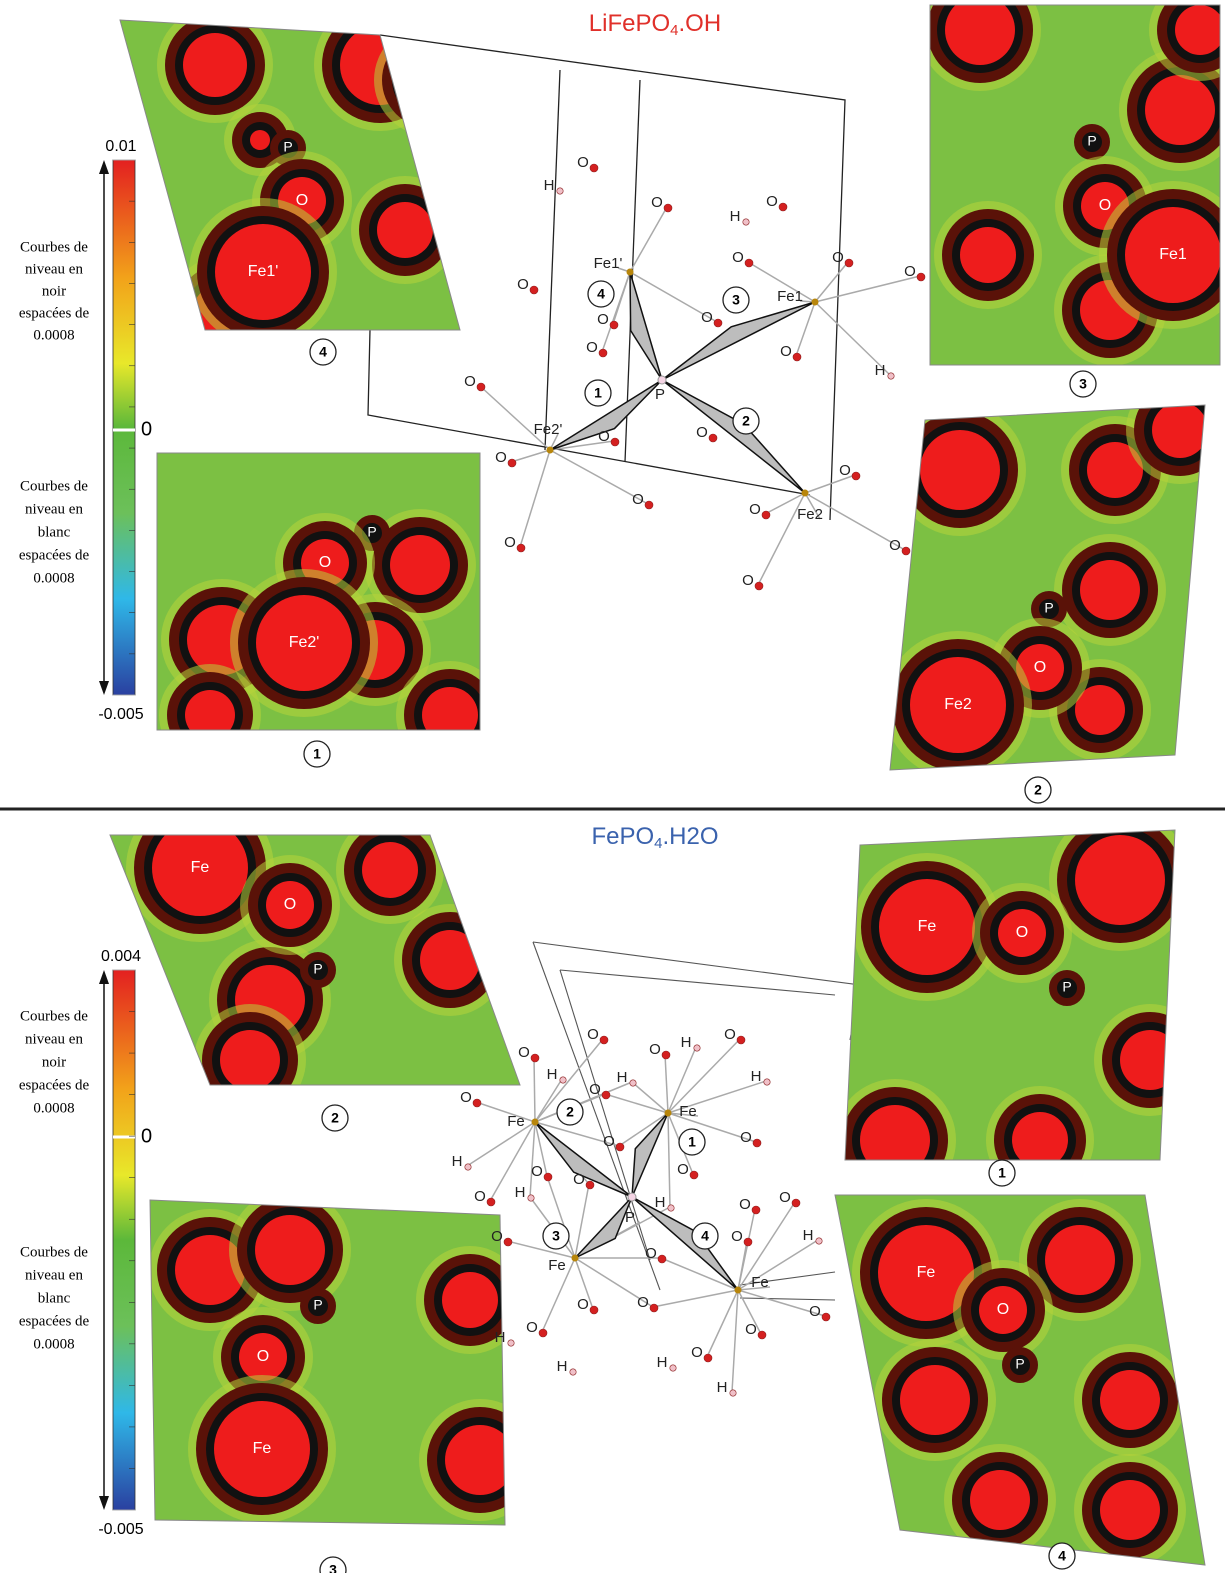 The height and width of the screenshot is (1578, 1225). I want to click on badge-label: 3, so click(556, 1236).